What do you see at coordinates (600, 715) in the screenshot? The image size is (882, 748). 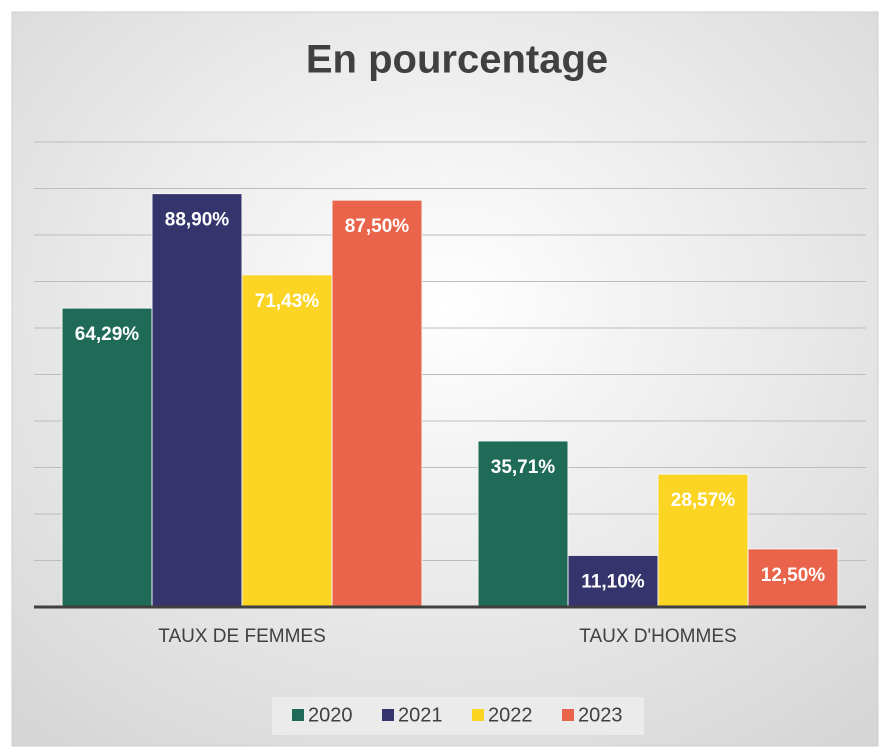 I see `legend-label: 2023` at bounding box center [600, 715].